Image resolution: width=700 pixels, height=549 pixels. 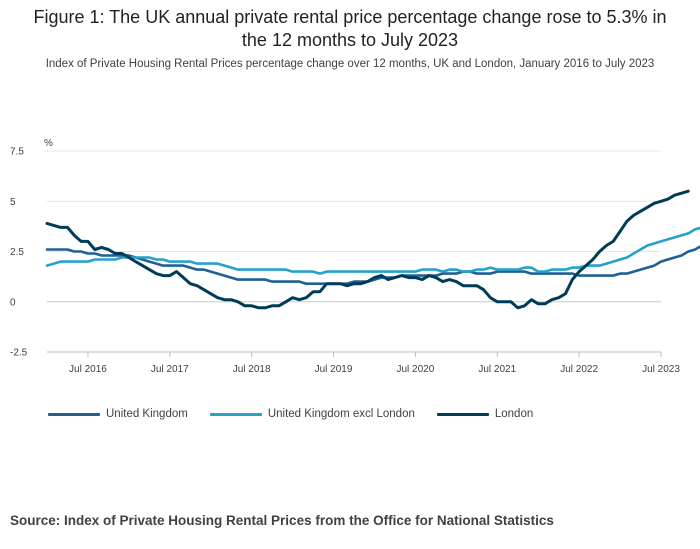 I want to click on legend-item-uk-excl-london: United Kingdom excl London, so click(x=312, y=414).